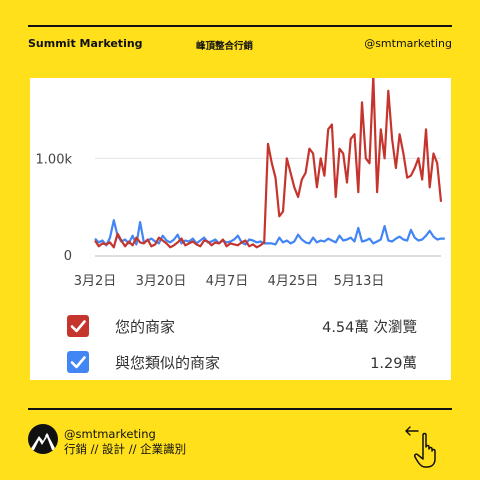  I want to click on x-tick-label: 4月7日, so click(227, 281).